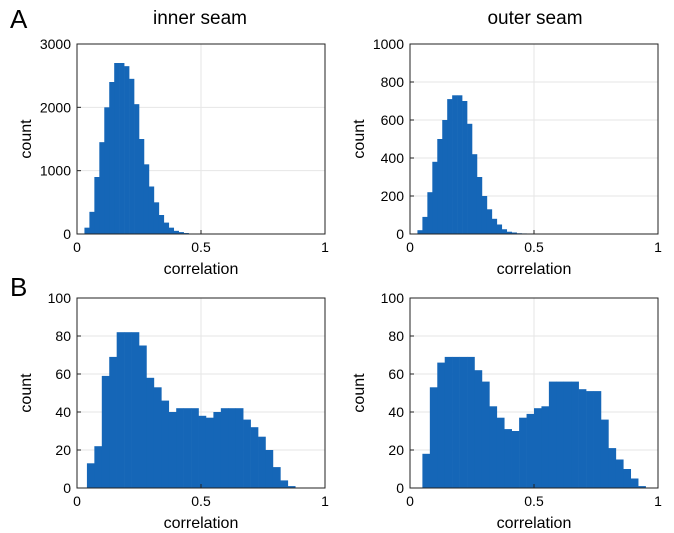 The image size is (674, 533). Describe the element at coordinates (19, 19) in the screenshot. I see `panel-label-a: A` at that location.